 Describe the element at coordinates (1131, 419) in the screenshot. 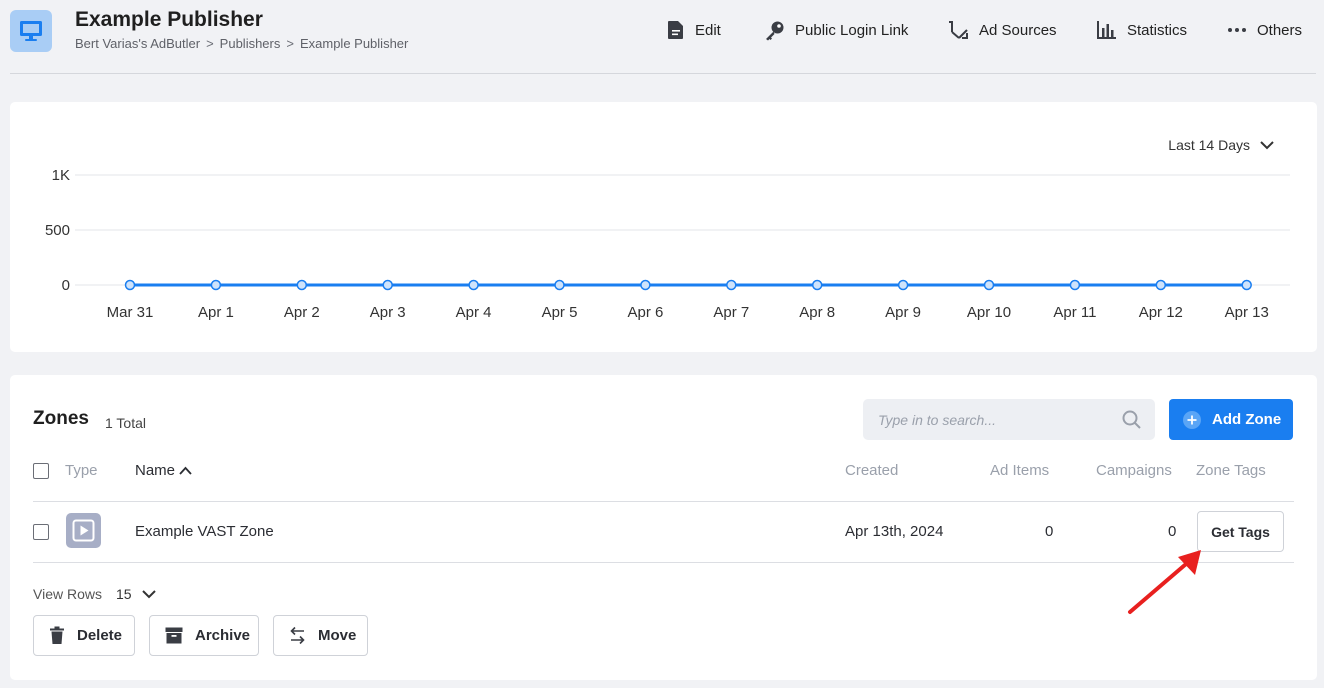

I see `search-icon` at that location.